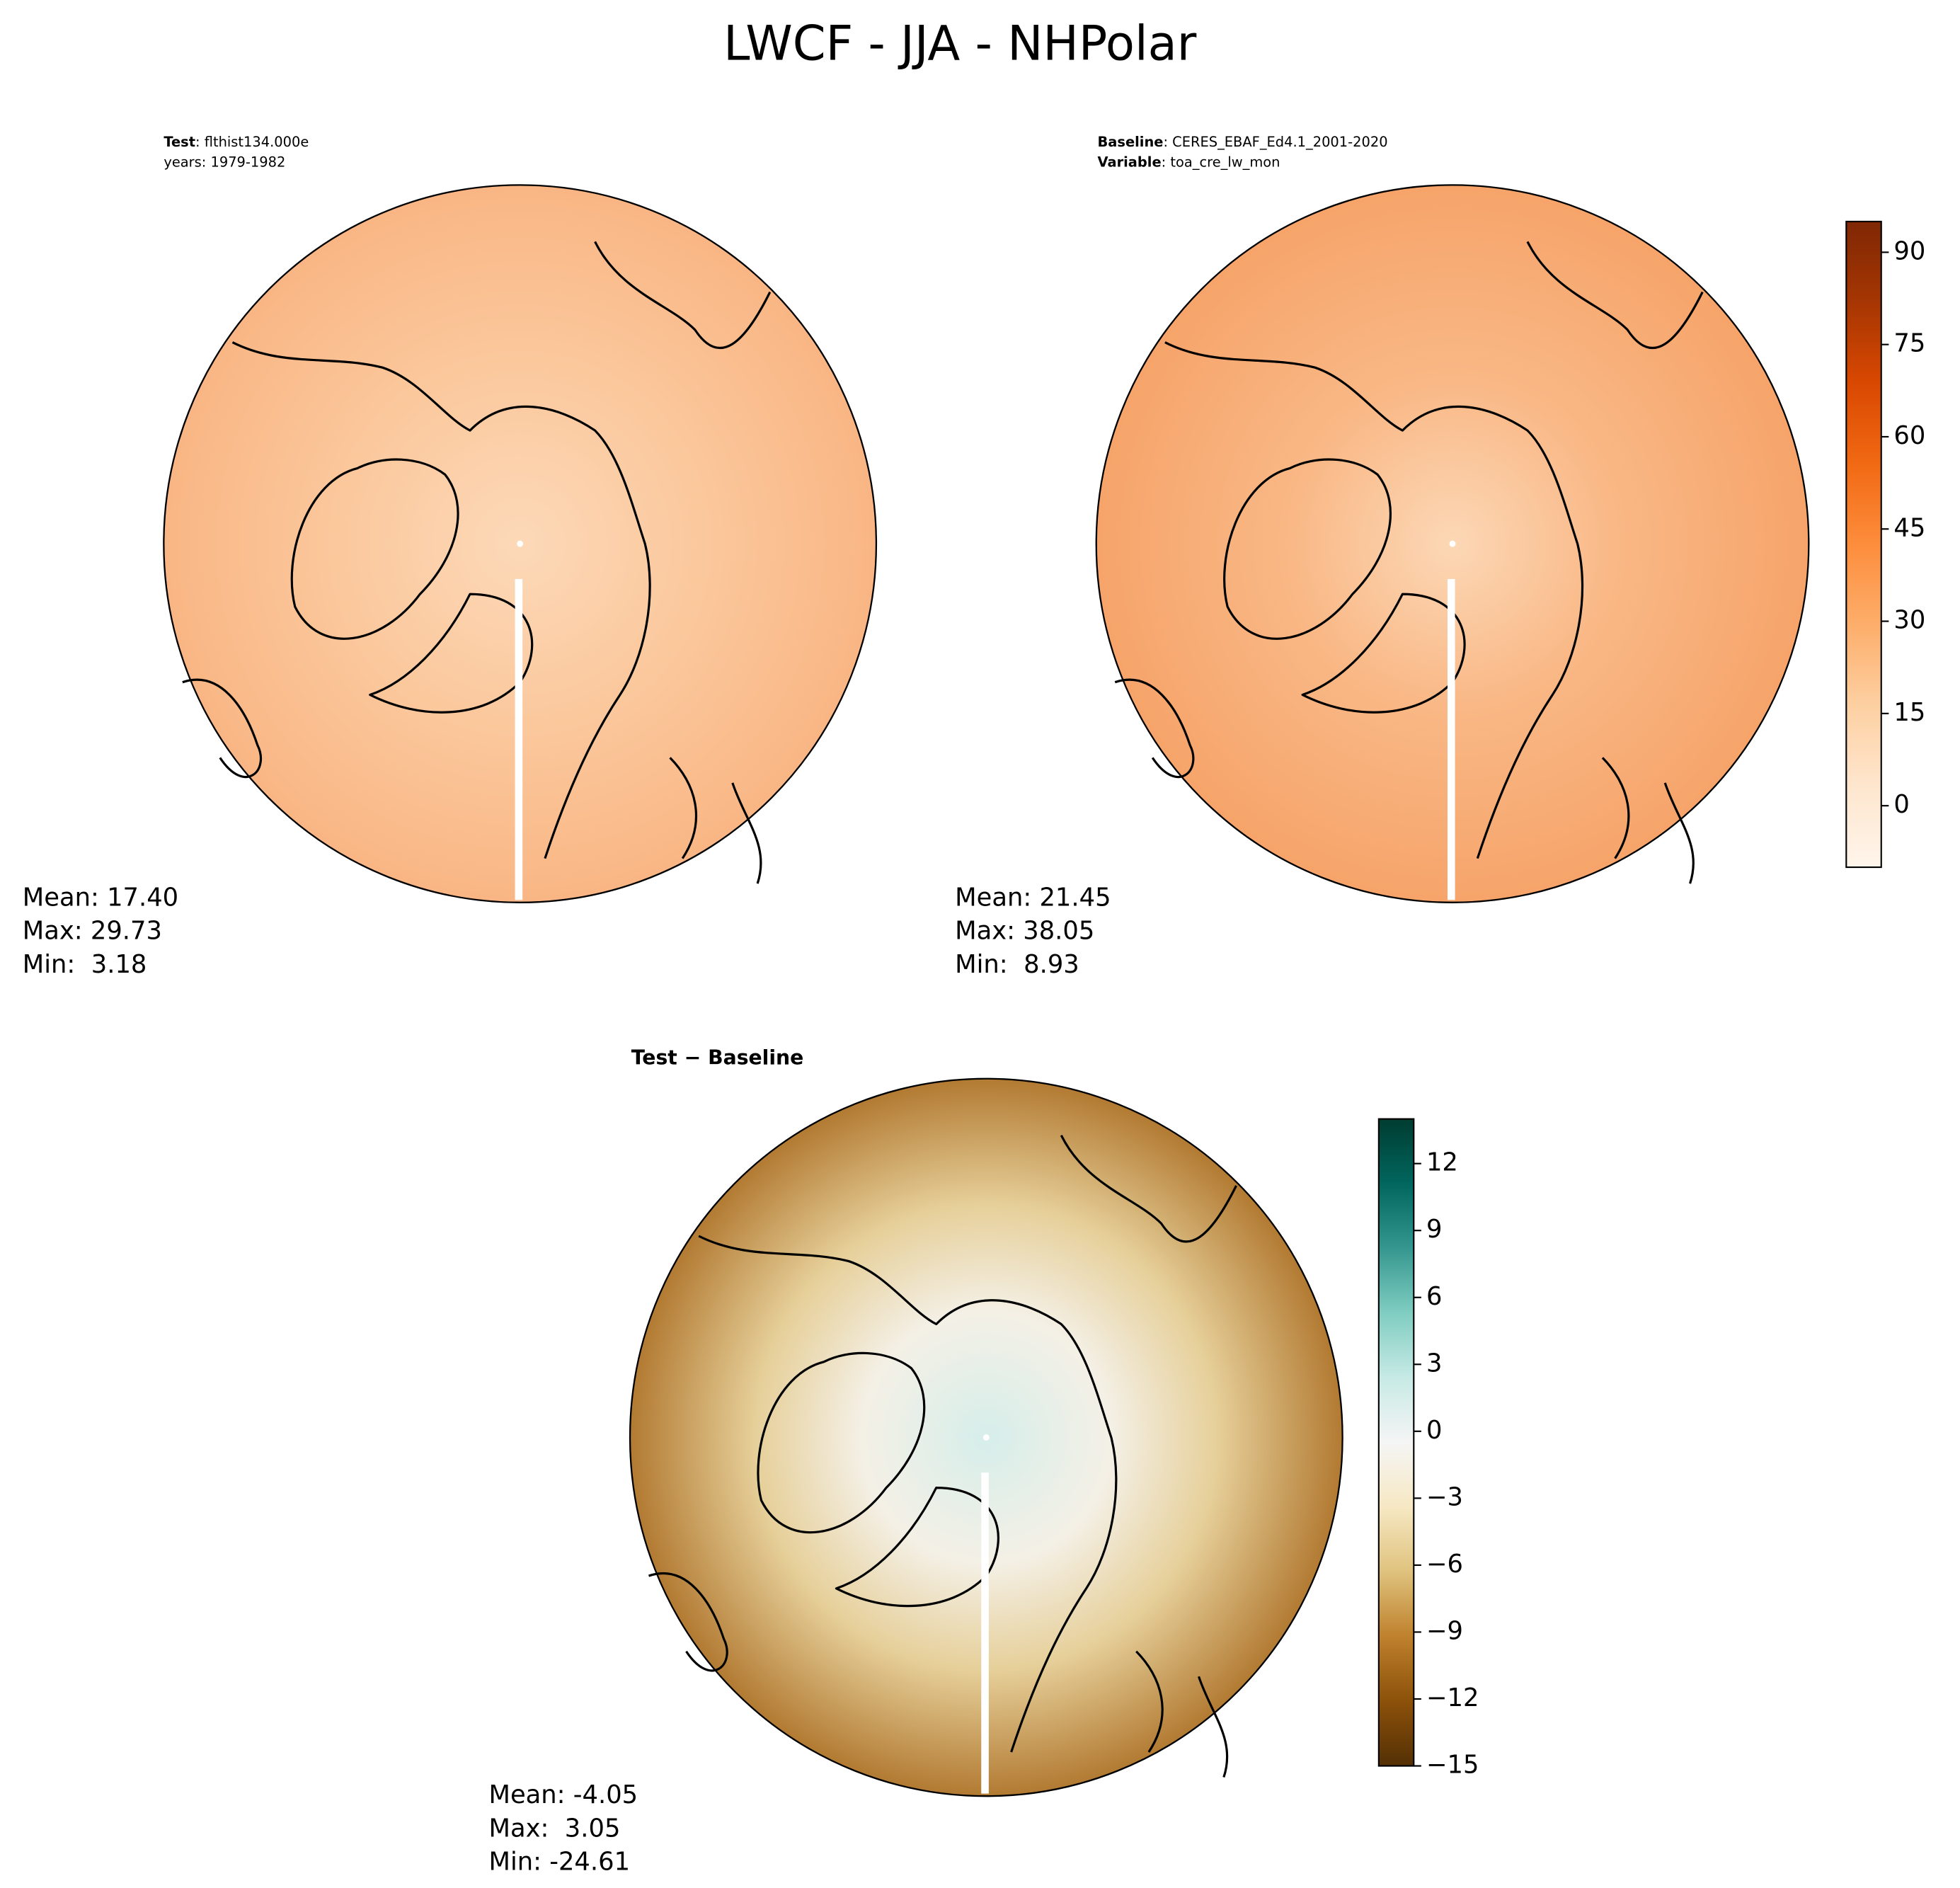  I want to click on stat-line: Min: -24.61, so click(559, 1861).